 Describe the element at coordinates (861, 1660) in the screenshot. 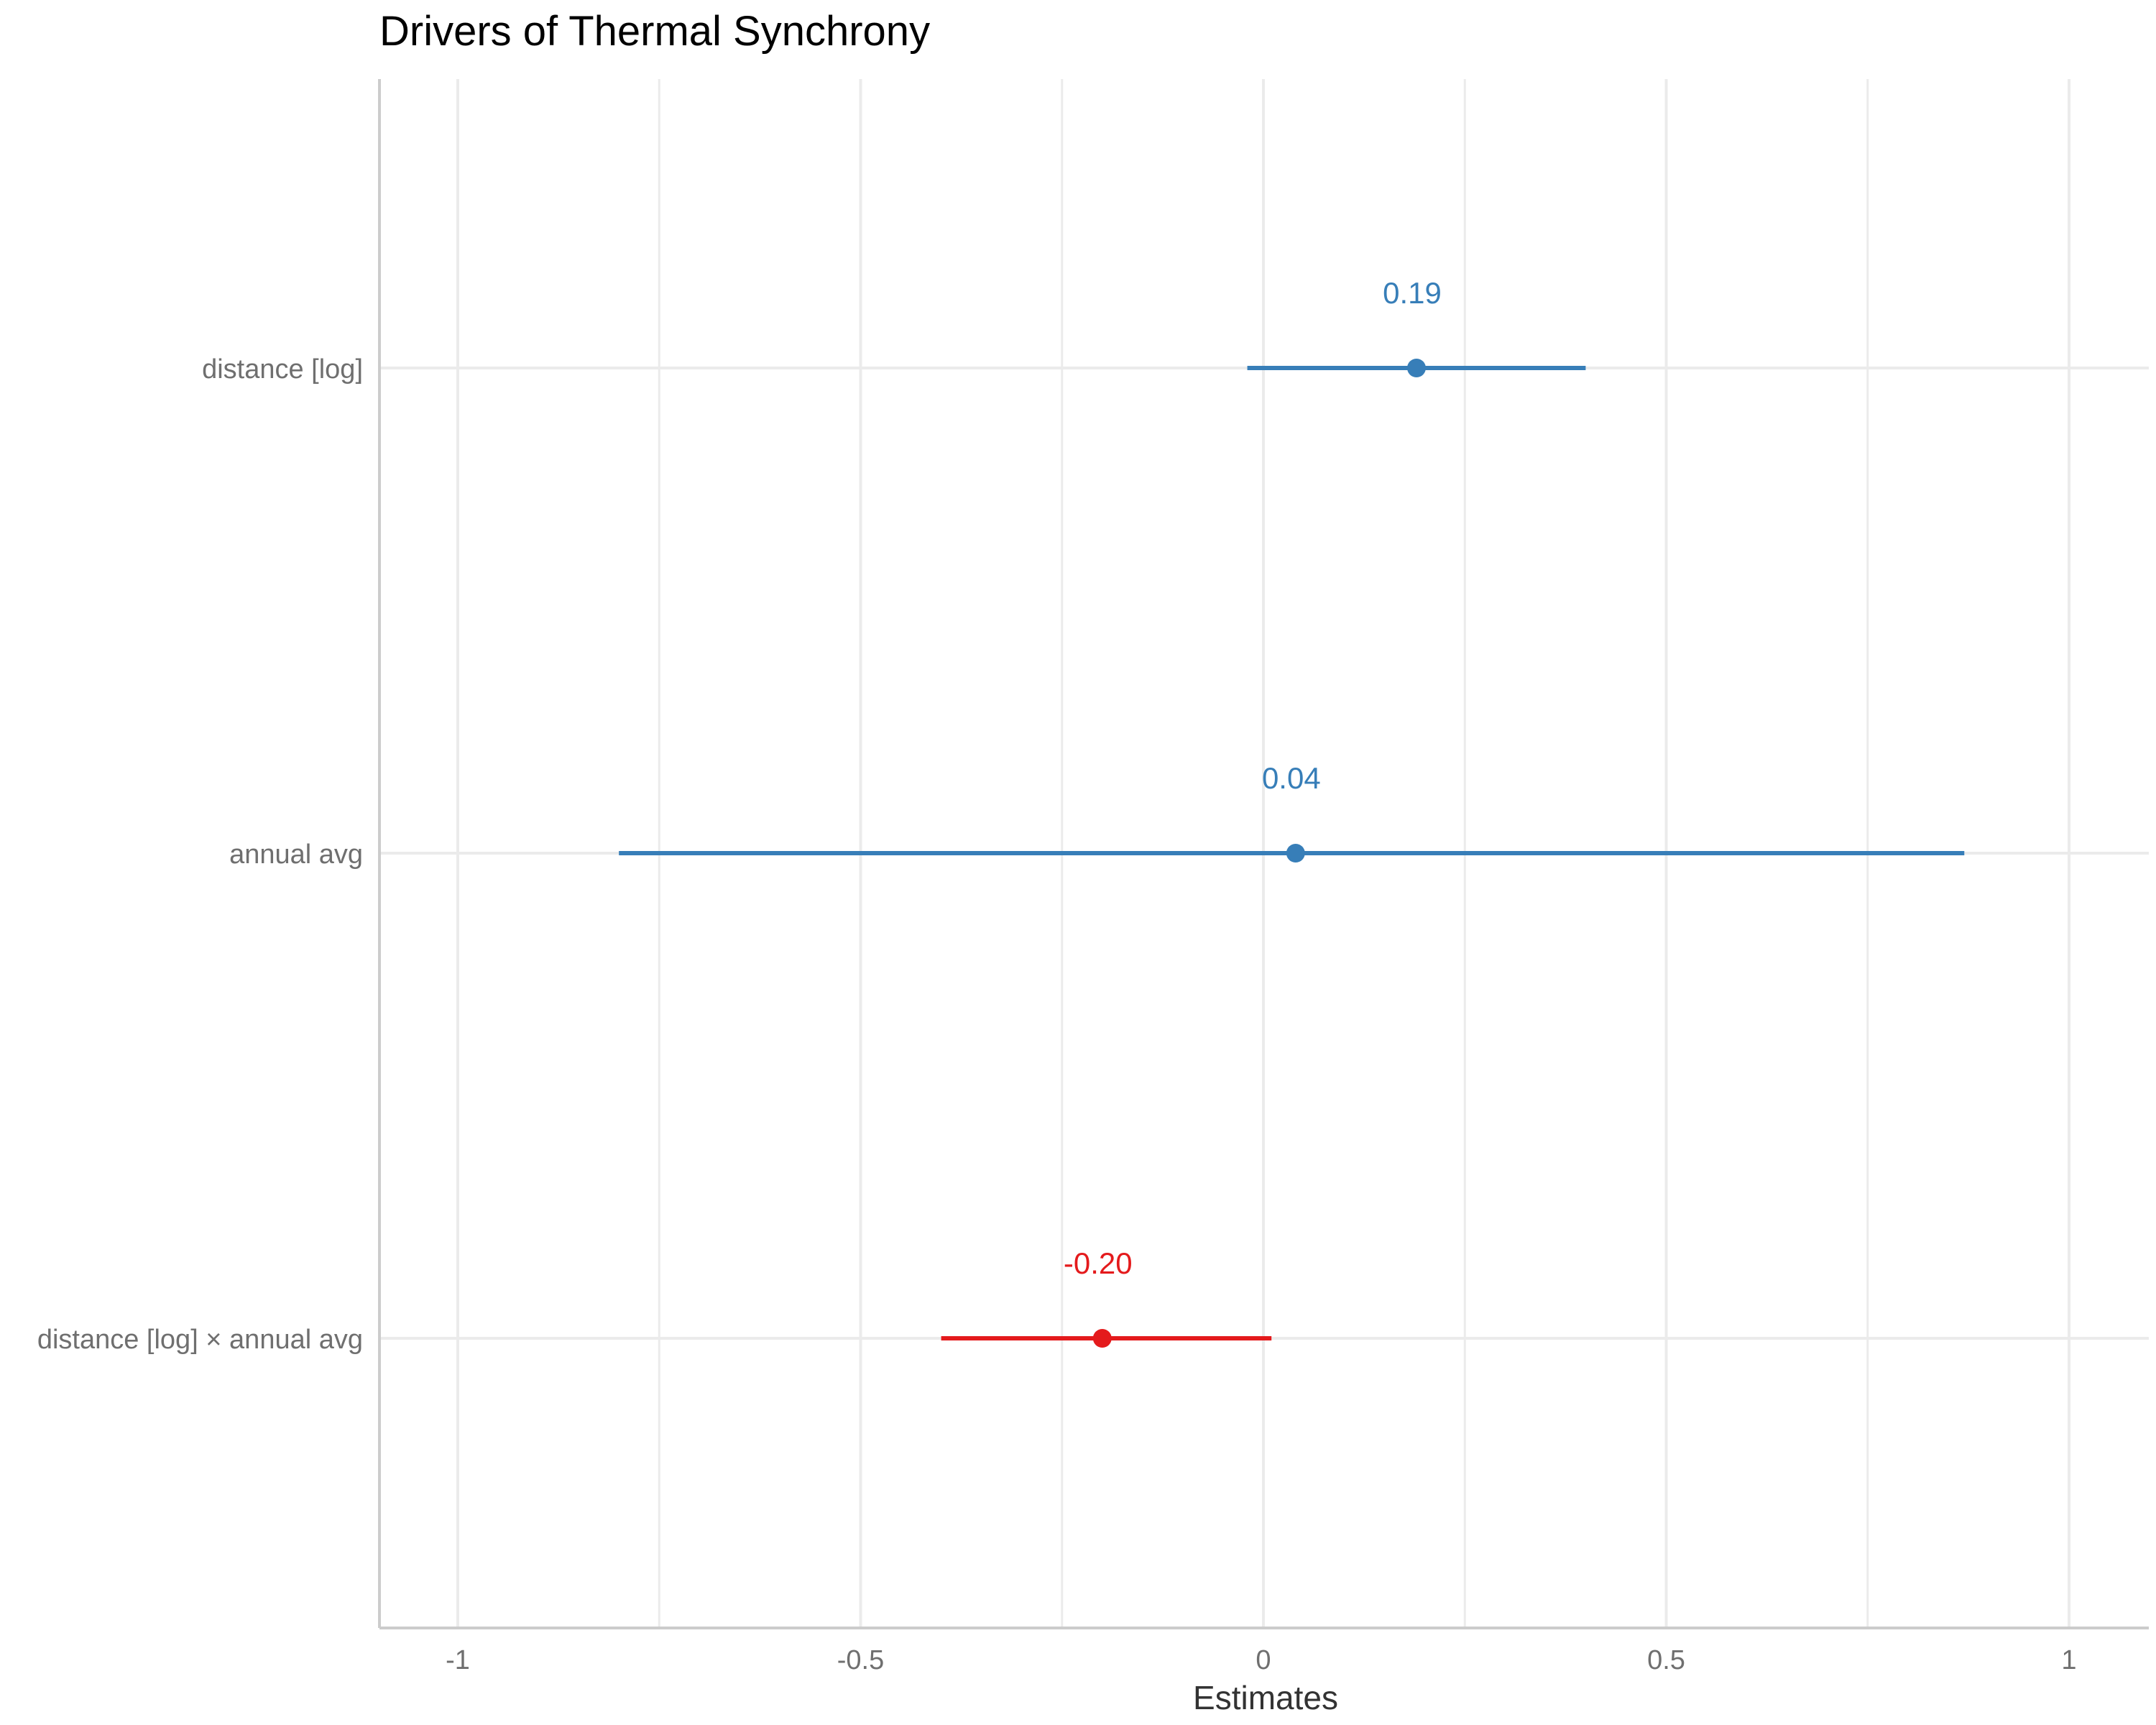

I see `x-tick-label: -0.5` at that location.